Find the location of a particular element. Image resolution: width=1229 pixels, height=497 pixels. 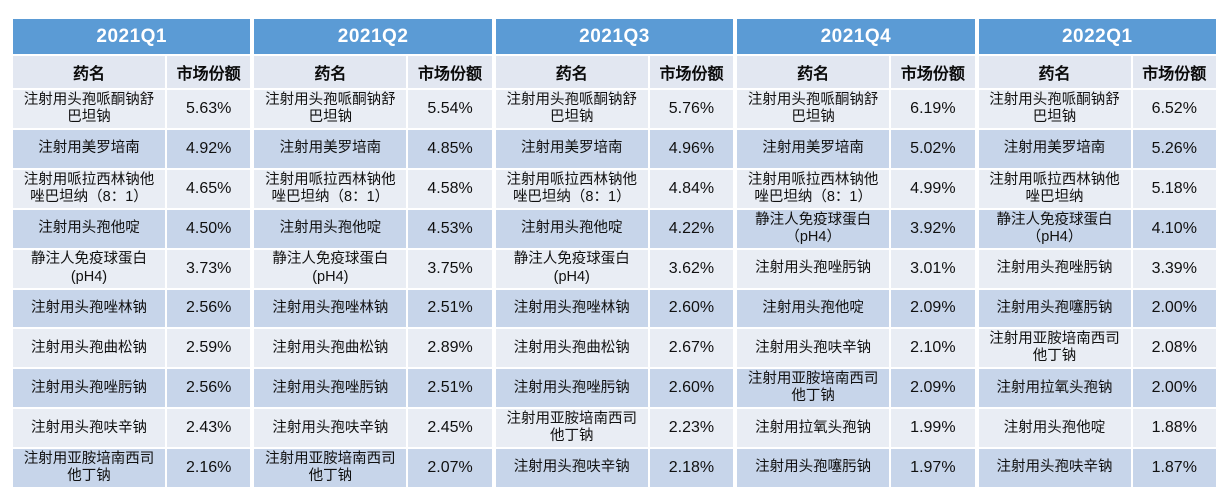

market-share-cell: 5.26% is located at coordinates (1174, 148).